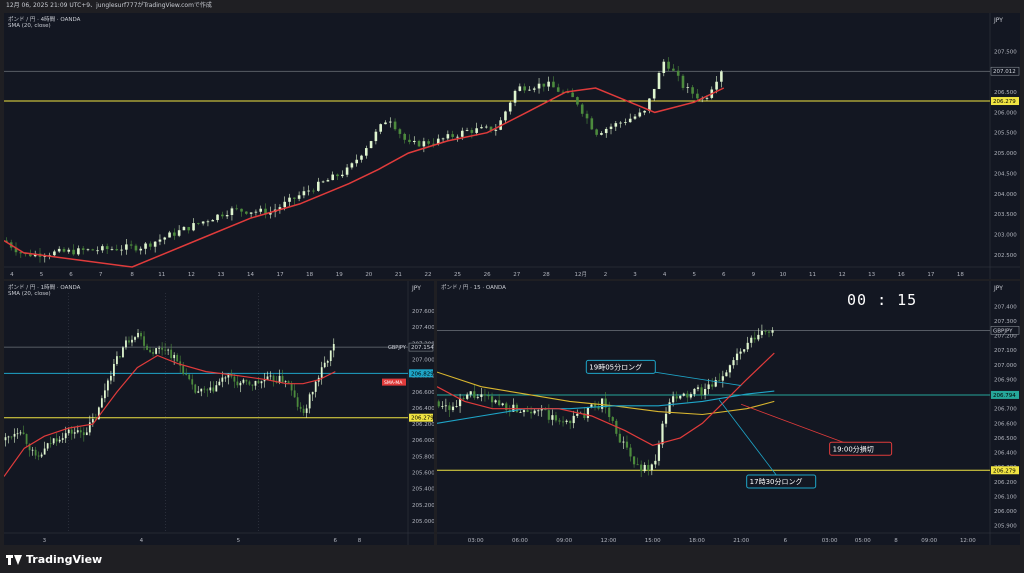  I want to click on y-tick-label: 207.000, so click(423, 361).